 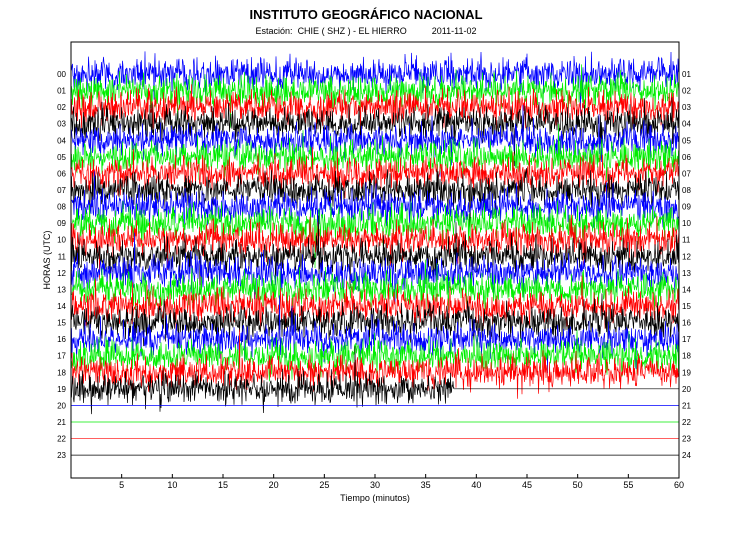 What do you see at coordinates (121, 485) in the screenshot?
I see `x-tick-label: 5` at bounding box center [121, 485].